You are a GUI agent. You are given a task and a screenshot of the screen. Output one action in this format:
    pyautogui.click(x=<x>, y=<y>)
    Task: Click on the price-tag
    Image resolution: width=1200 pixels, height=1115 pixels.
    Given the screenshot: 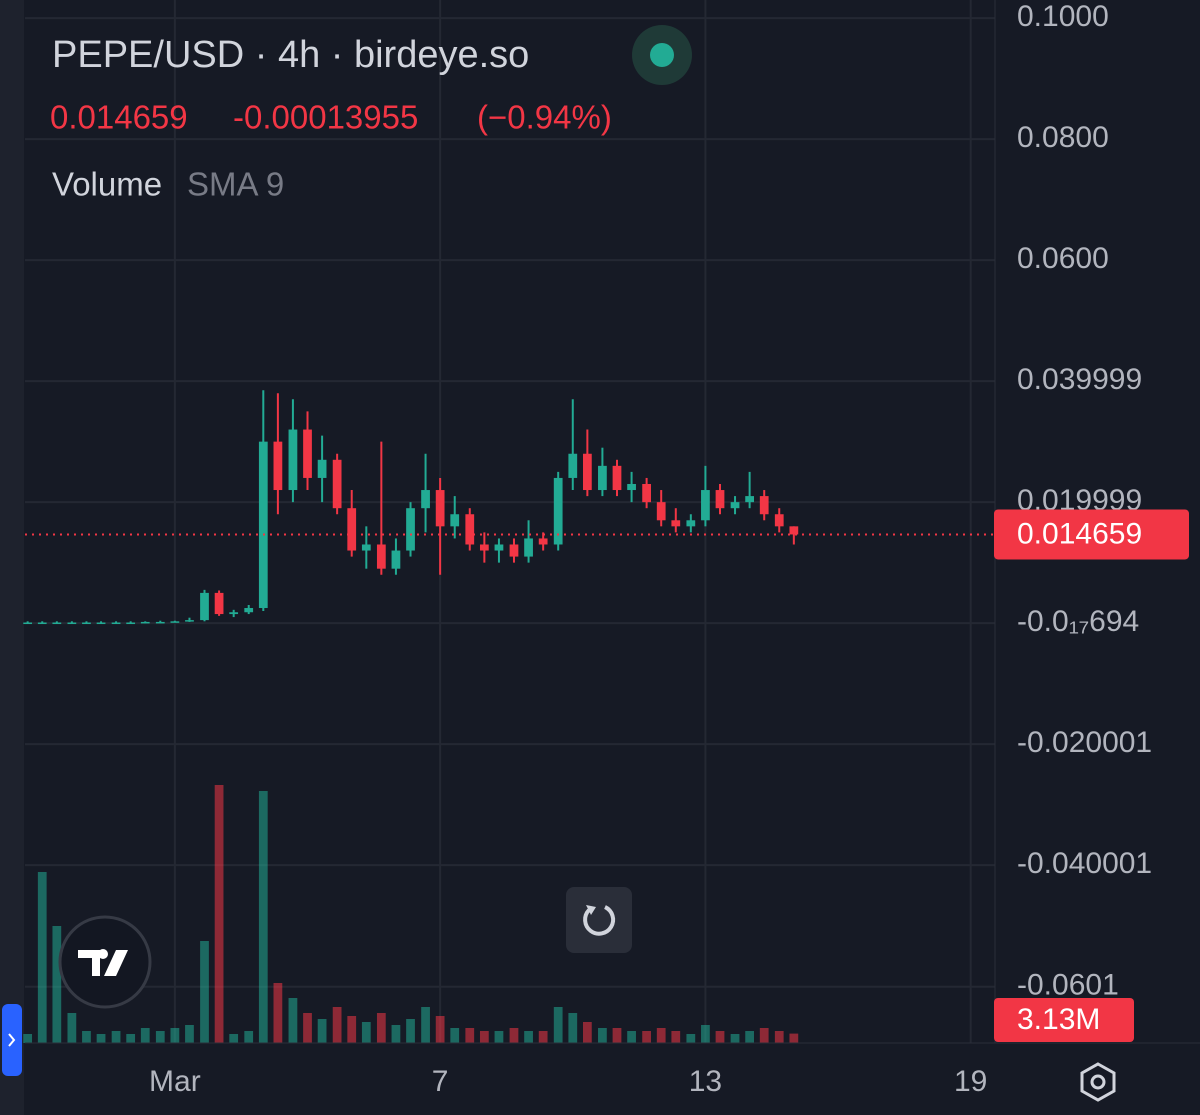 What is the action you would take?
    pyautogui.click(x=1091, y=534)
    